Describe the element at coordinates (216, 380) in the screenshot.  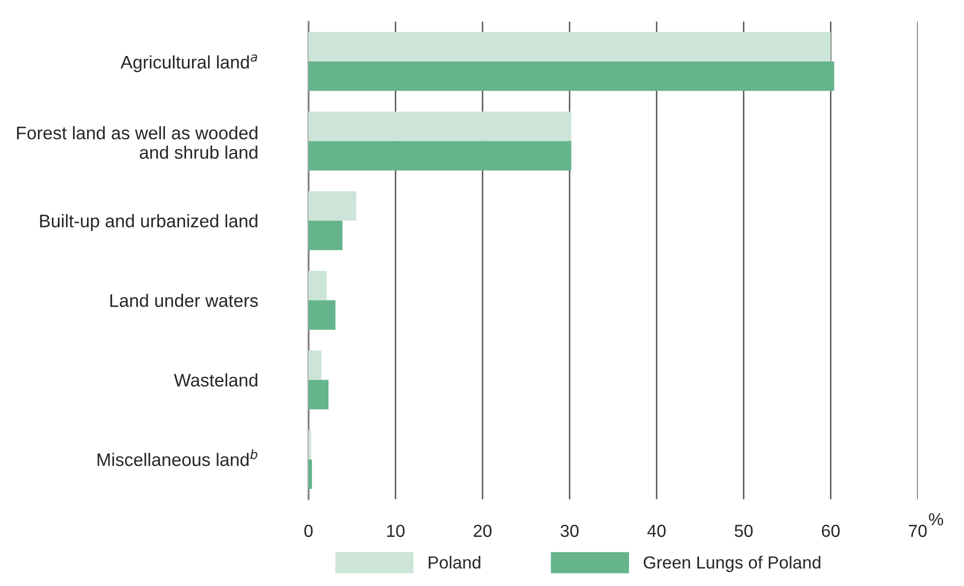
I see `y-tick-label: Wasteland` at that location.